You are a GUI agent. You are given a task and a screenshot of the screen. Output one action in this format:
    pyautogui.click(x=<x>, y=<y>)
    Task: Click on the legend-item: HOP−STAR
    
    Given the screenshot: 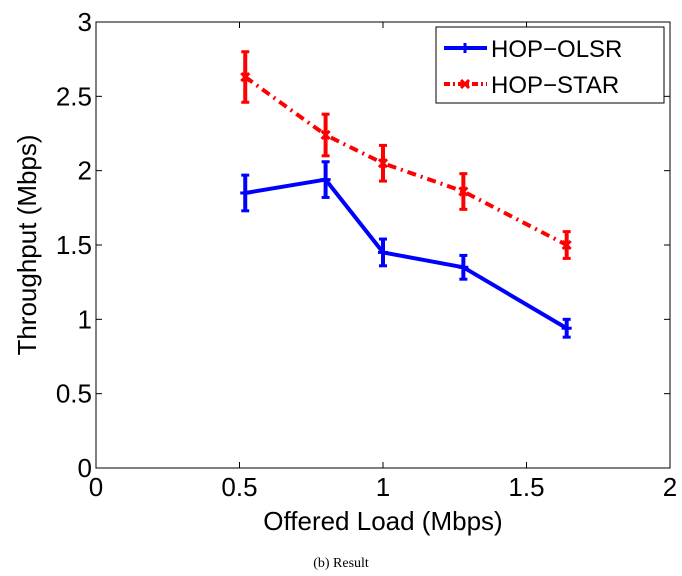 What is the action you would take?
    pyautogui.click(x=531, y=85)
    